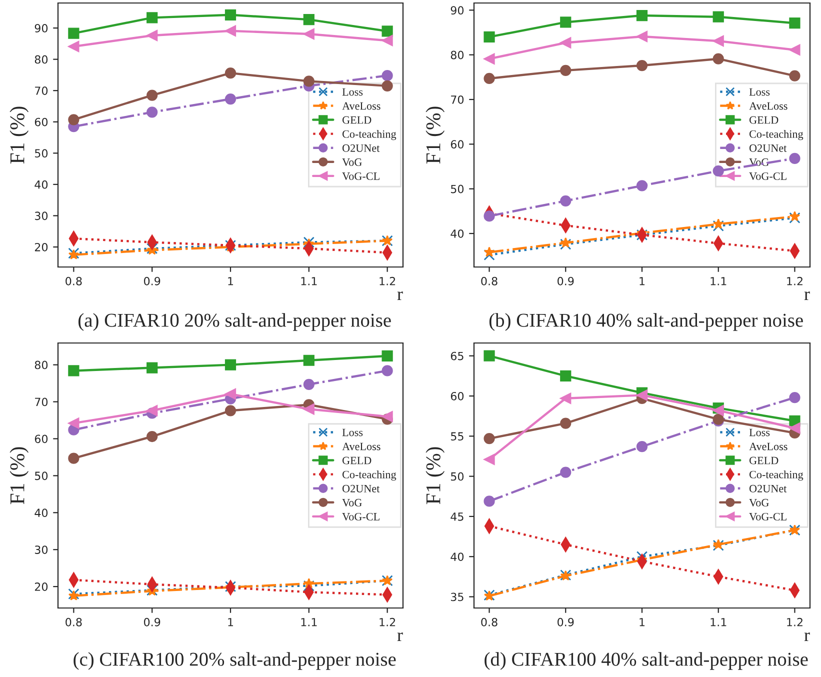 The image size is (821, 677). I want to click on y-tick-label: 55, so click(457, 436).